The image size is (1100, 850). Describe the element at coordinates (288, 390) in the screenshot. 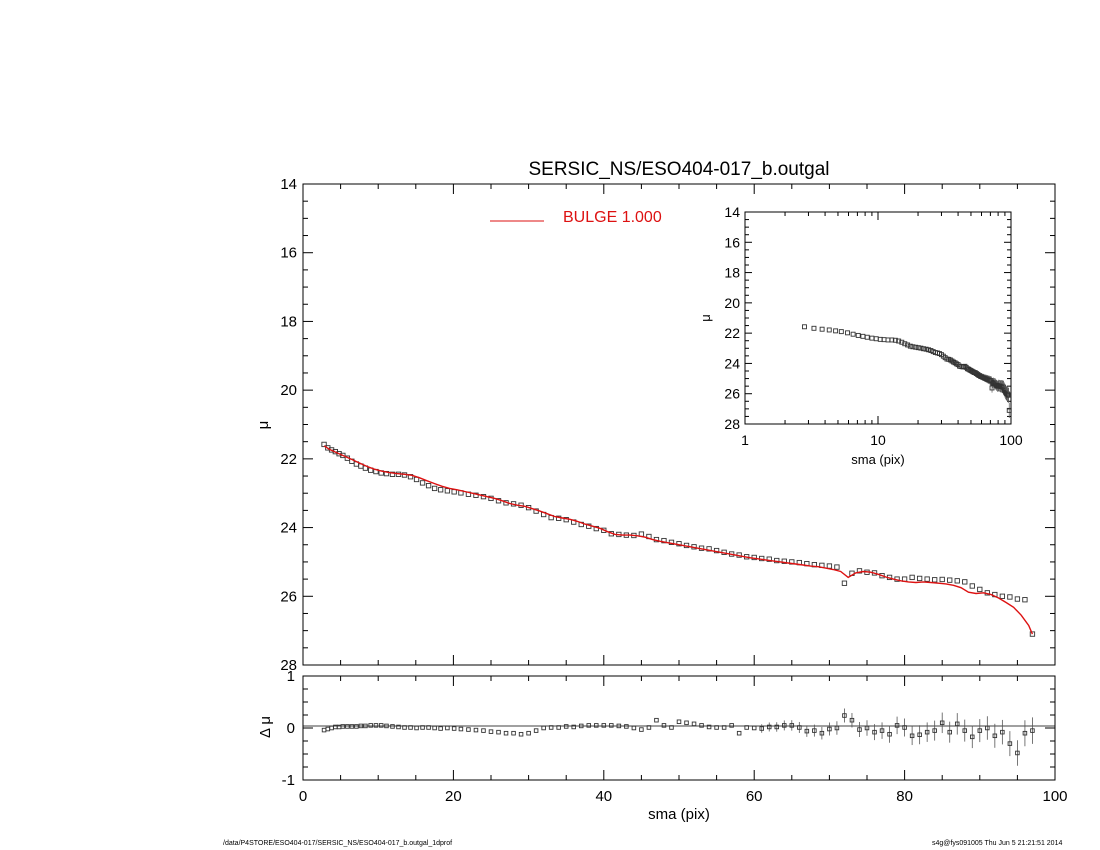

I see `main-y-tick-label: 20` at that location.